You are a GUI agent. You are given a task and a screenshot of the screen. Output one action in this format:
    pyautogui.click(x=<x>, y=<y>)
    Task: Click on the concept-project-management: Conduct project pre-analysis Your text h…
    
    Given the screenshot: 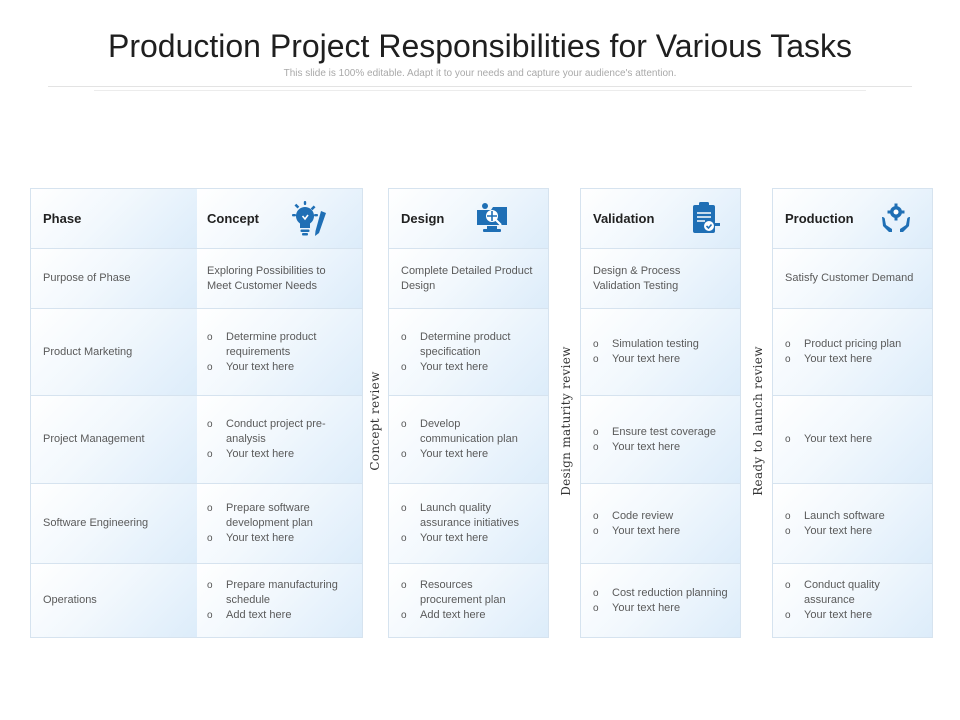 What is the action you would take?
    pyautogui.click(x=279, y=440)
    